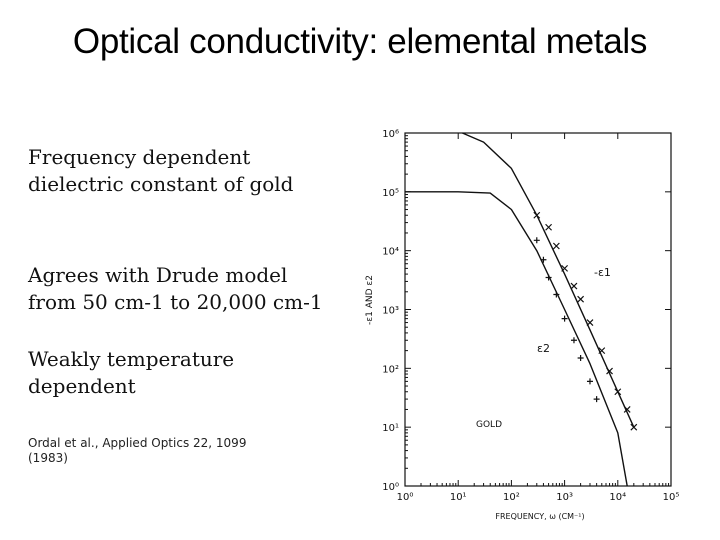 The height and width of the screenshot is (540, 720). Describe the element at coordinates (48, 458) in the screenshot. I see `citation-line: (1983)` at that location.